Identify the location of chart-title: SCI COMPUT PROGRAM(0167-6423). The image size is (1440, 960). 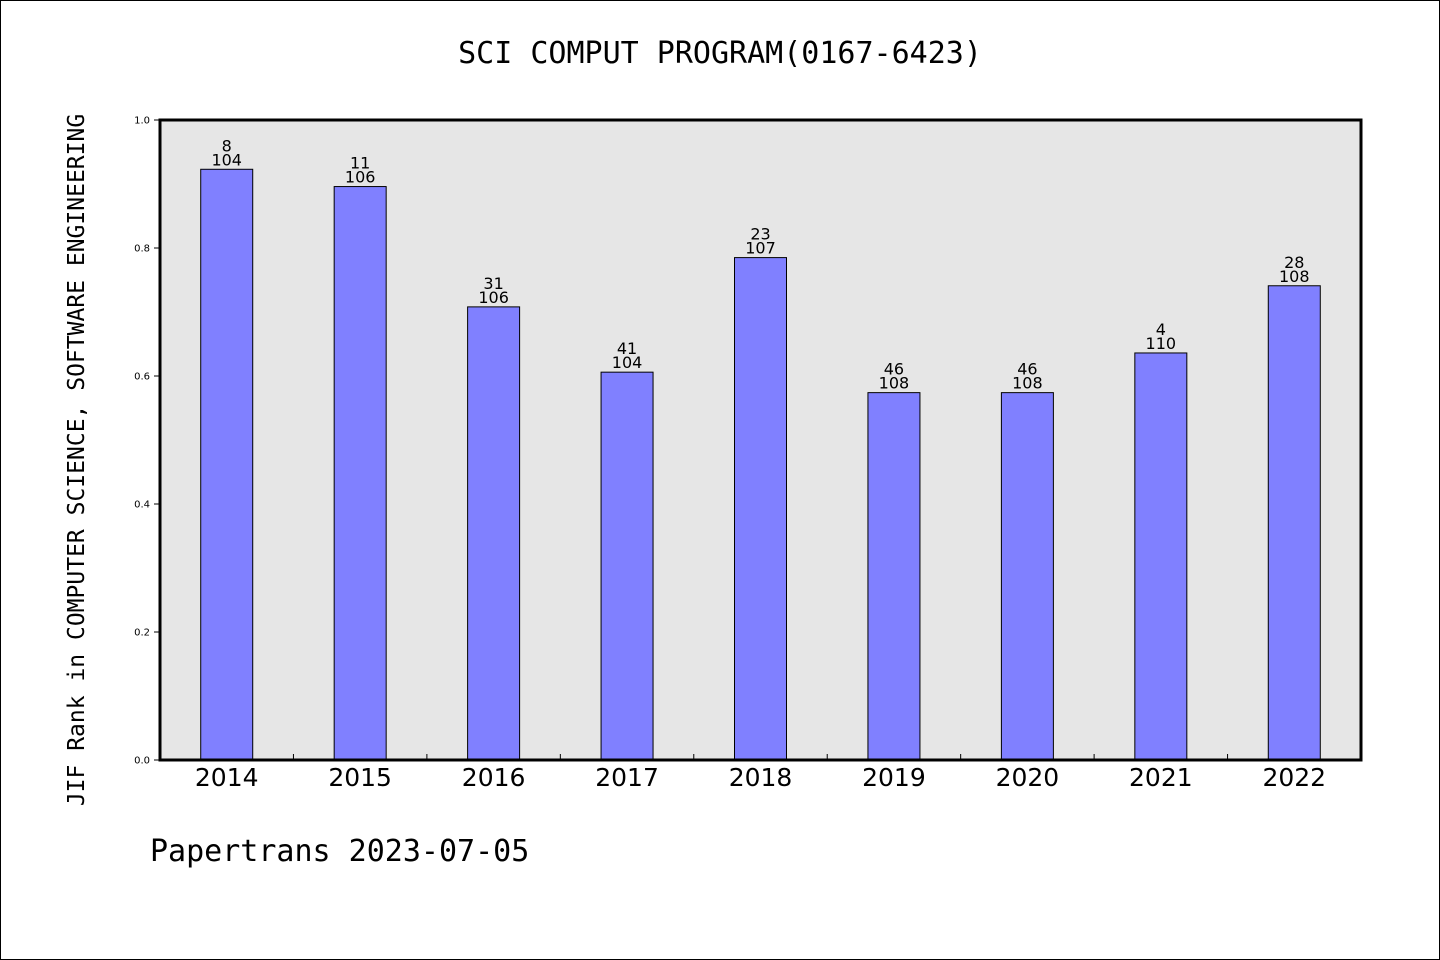
(720, 53).